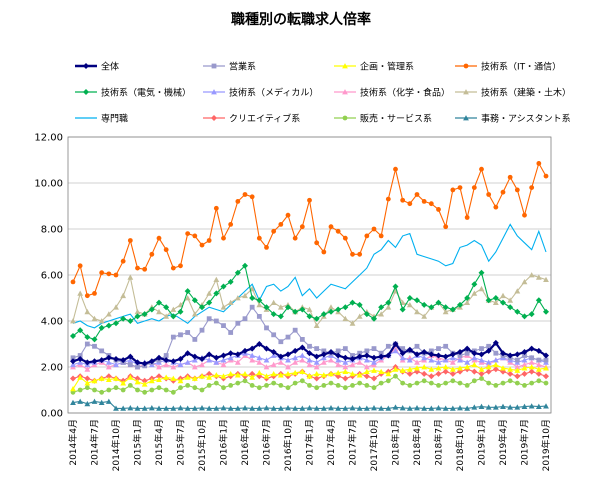 The image size is (603, 492). I want to click on legend-marker, so click(466, 66).